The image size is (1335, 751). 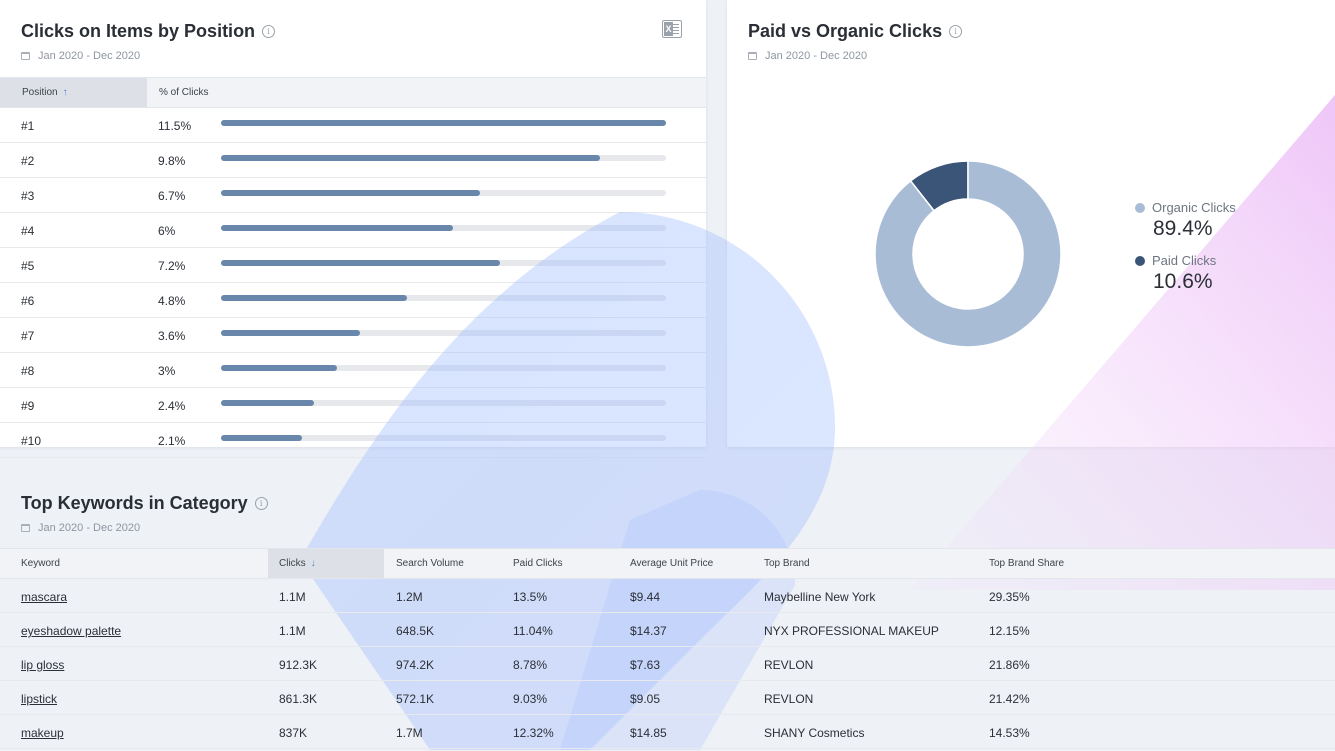 What do you see at coordinates (1194, 207) in the screenshot?
I see `legend-label-text: Organic Clicks` at bounding box center [1194, 207].